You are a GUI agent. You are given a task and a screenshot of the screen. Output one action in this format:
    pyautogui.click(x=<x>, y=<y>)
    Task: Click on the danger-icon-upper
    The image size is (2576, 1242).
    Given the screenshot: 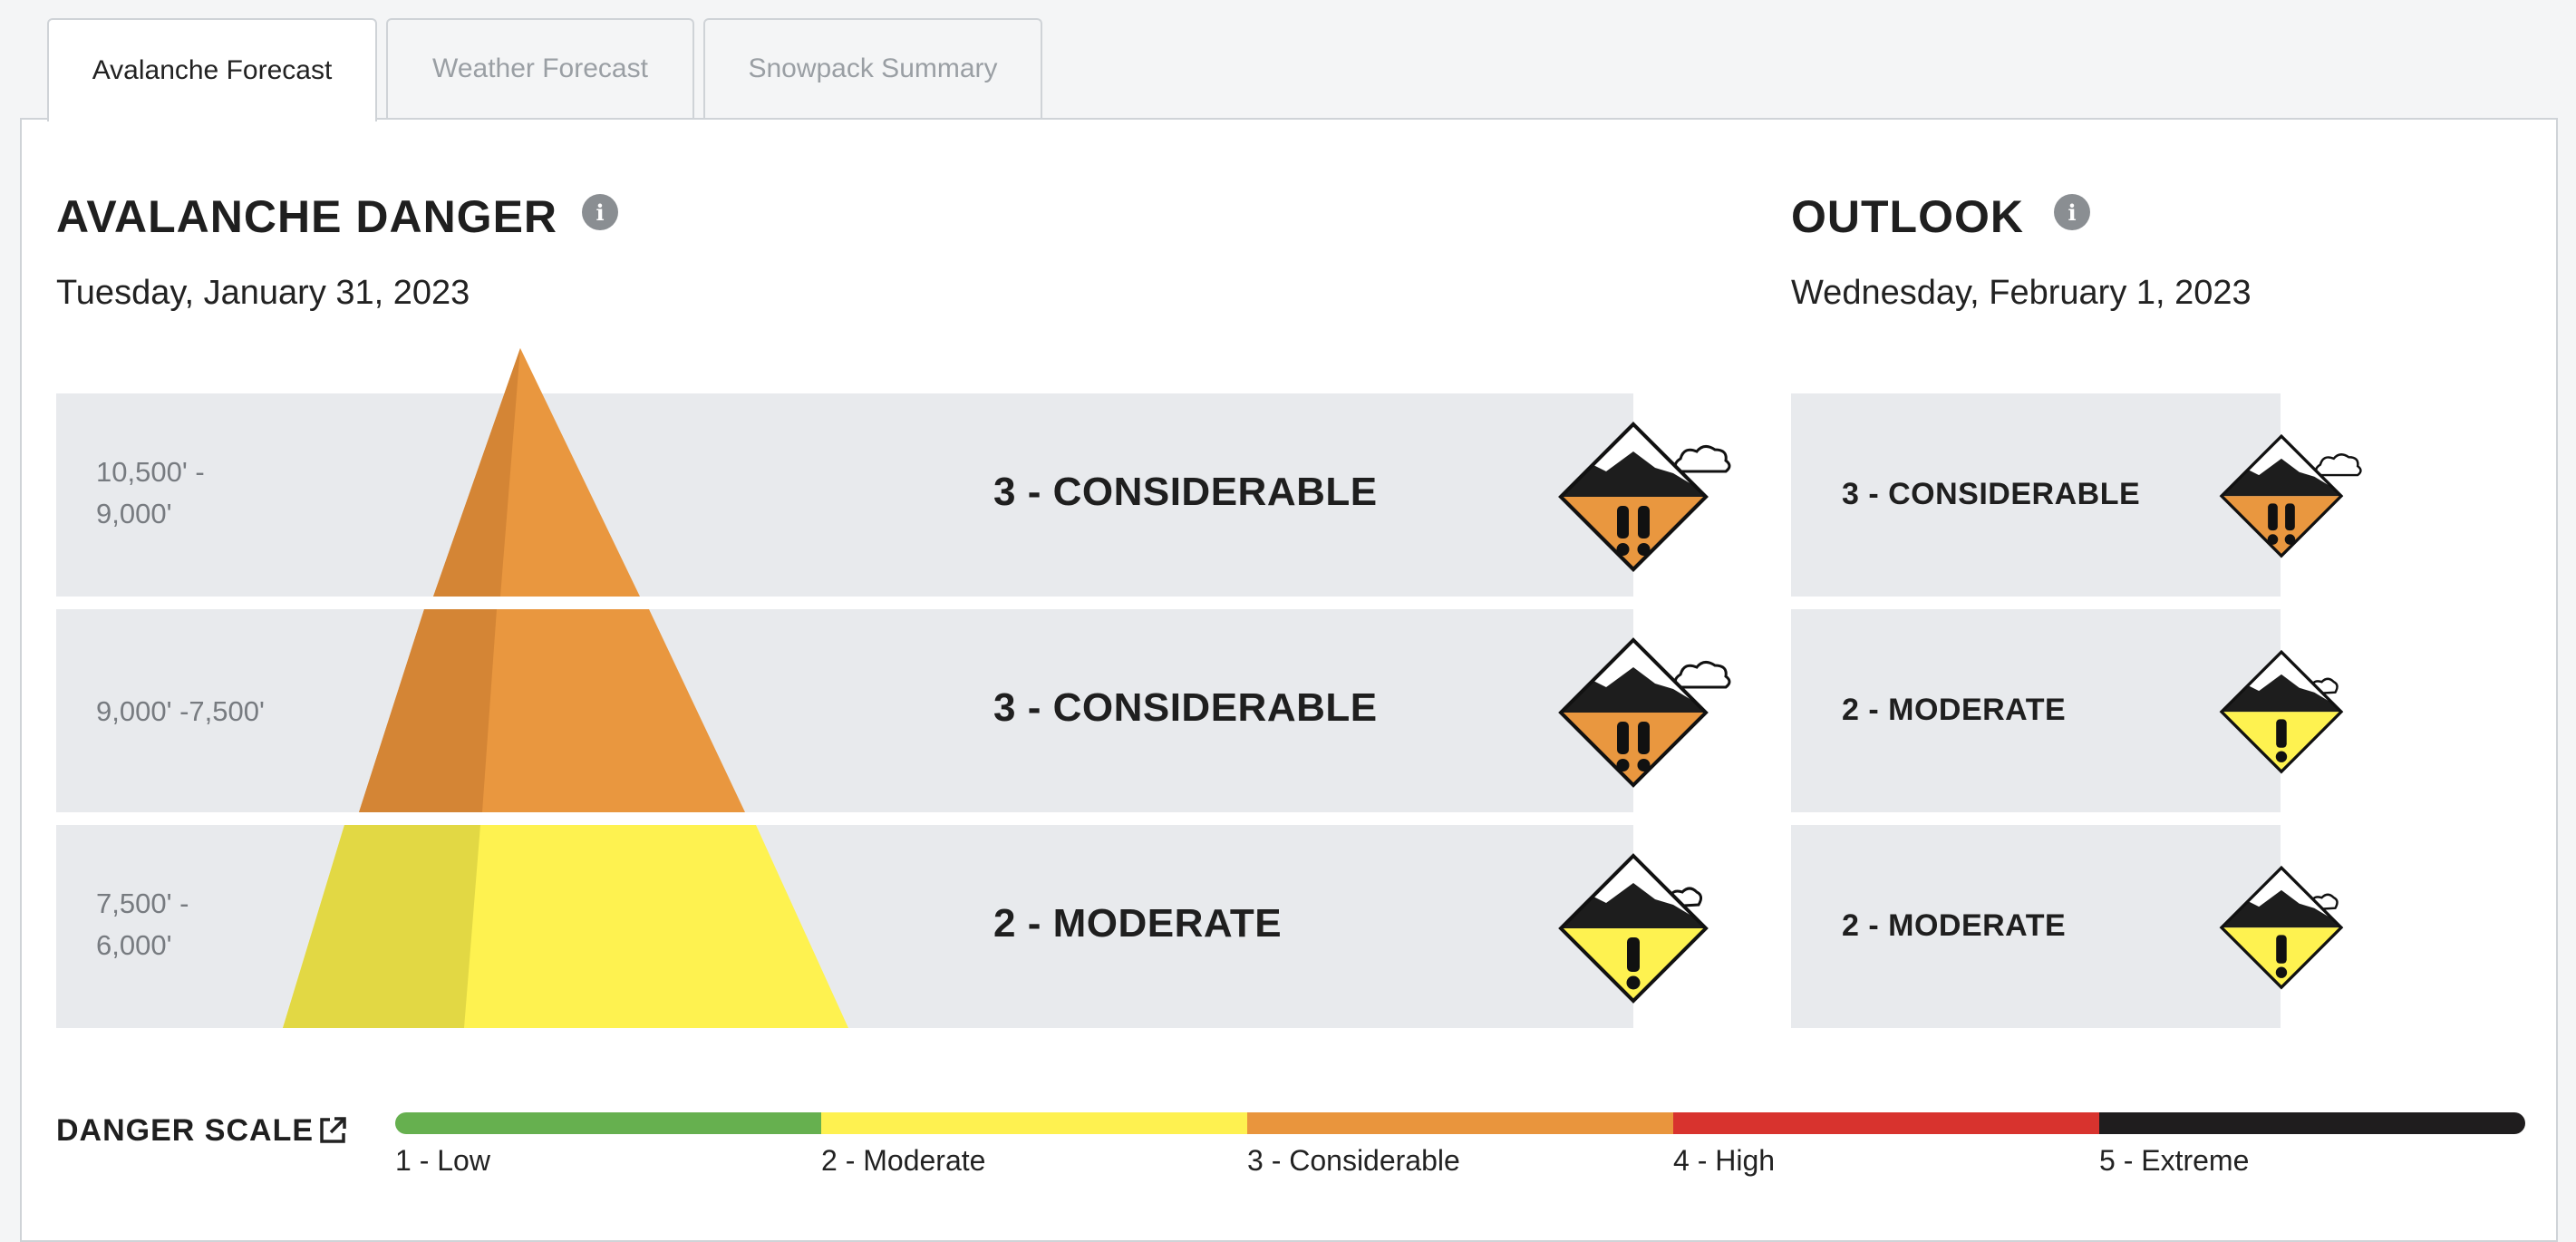 What is the action you would take?
    pyautogui.click(x=1644, y=497)
    